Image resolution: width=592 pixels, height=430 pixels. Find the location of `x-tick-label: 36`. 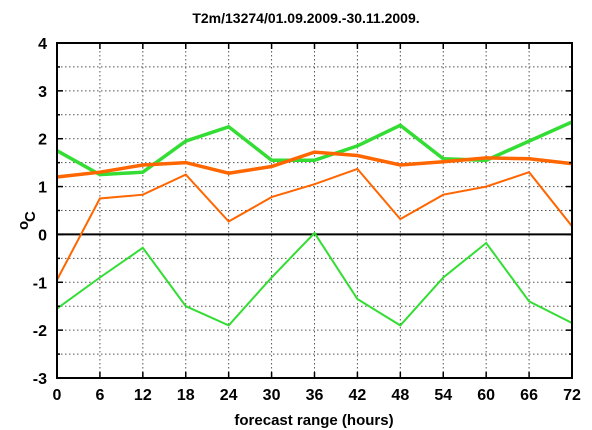

x-tick-label: 36 is located at coordinates (315, 395).